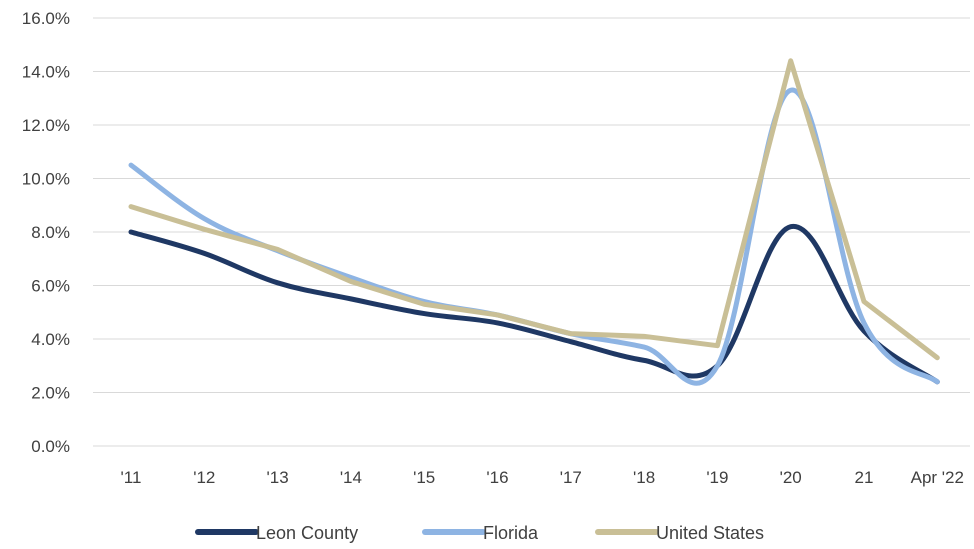 Image resolution: width=974 pixels, height=549 pixels. What do you see at coordinates (542, 477) in the screenshot?
I see `x-axis-tick-labels: '11 '12 '13 '14 '15 '16 '17 '18 '19 '20 21 Apr '22` at bounding box center [542, 477].